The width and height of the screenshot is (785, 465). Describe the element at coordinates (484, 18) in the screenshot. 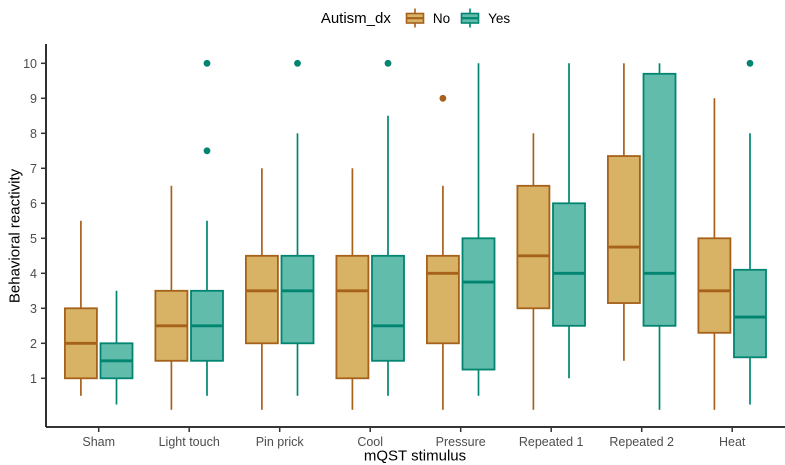

I see `legend-item-yes: Yes` at that location.